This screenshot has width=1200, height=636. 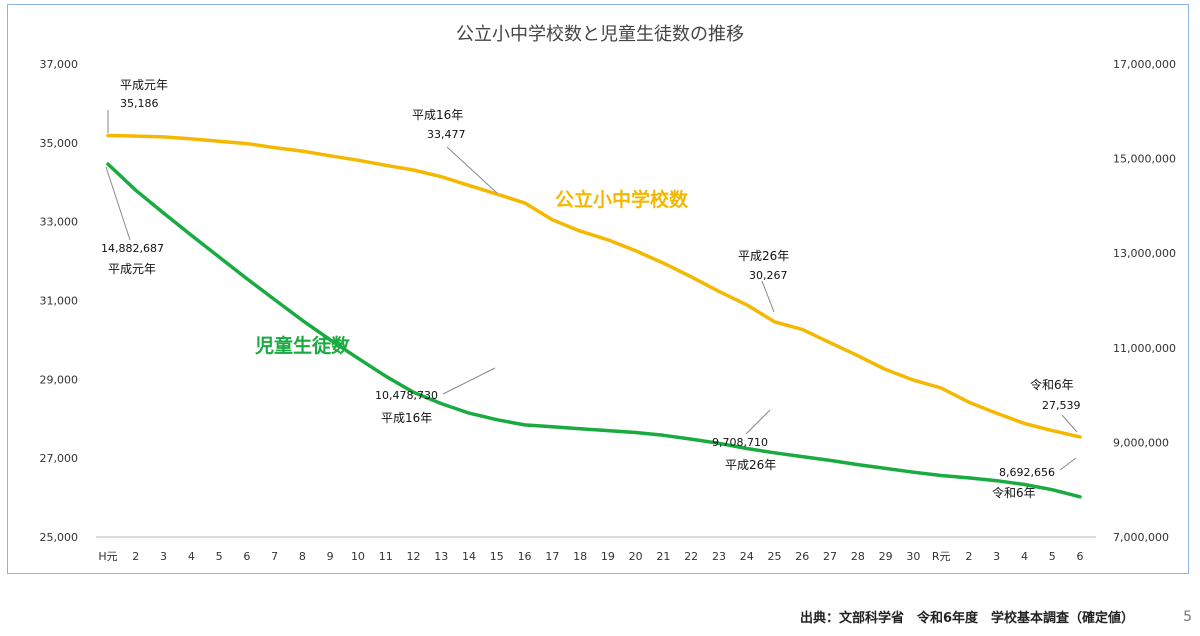 What do you see at coordinates (1069, 423) in the screenshot?
I see `leader-school-r6` at bounding box center [1069, 423].